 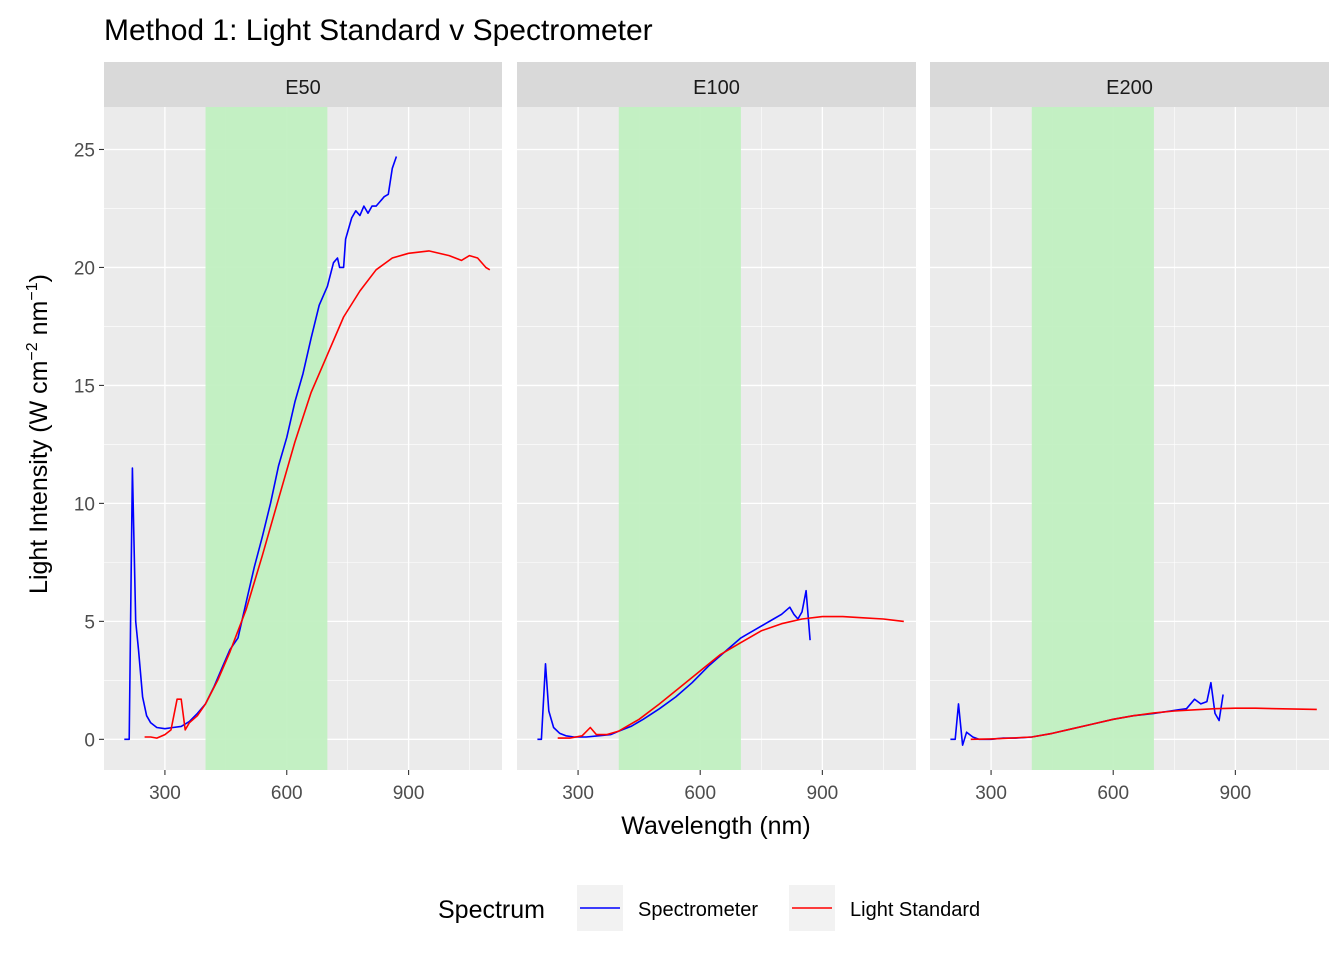 What do you see at coordinates (84, 386) in the screenshot?
I see `y-tick-label: 15` at bounding box center [84, 386].